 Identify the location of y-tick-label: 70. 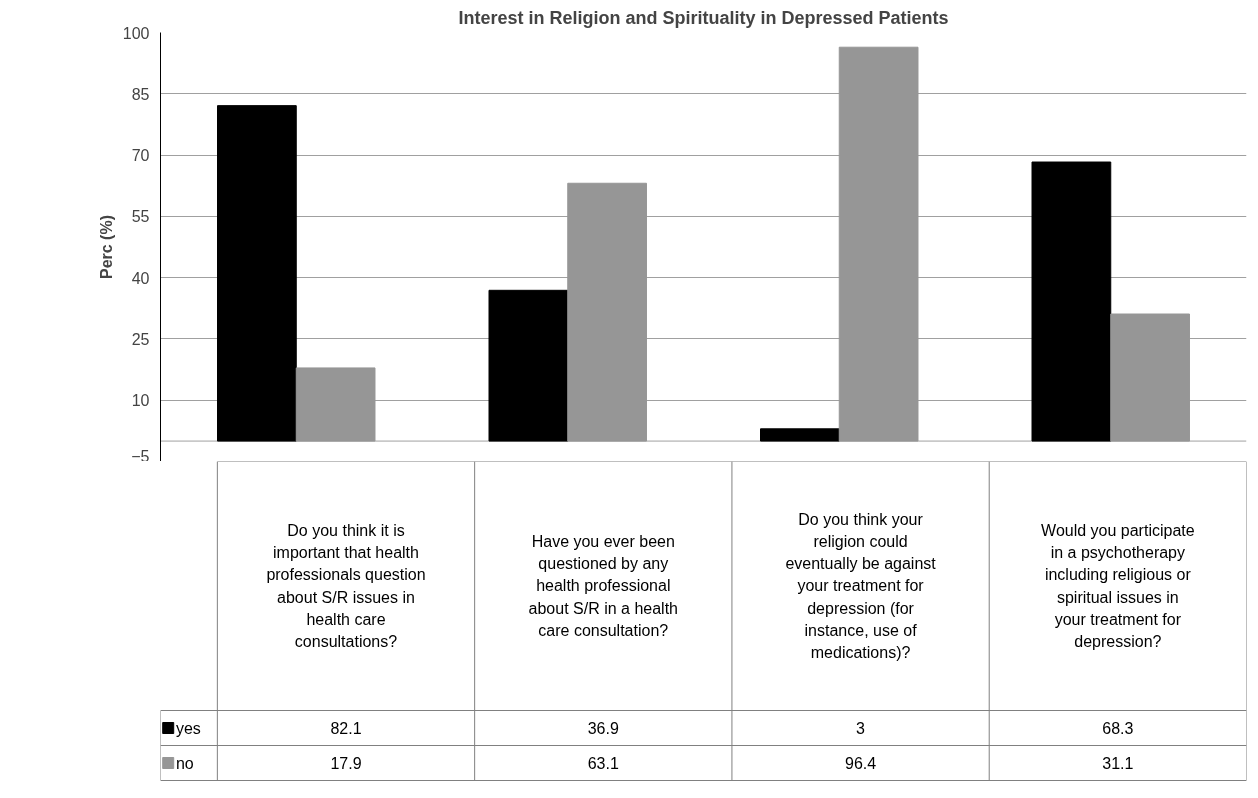
(140, 156).